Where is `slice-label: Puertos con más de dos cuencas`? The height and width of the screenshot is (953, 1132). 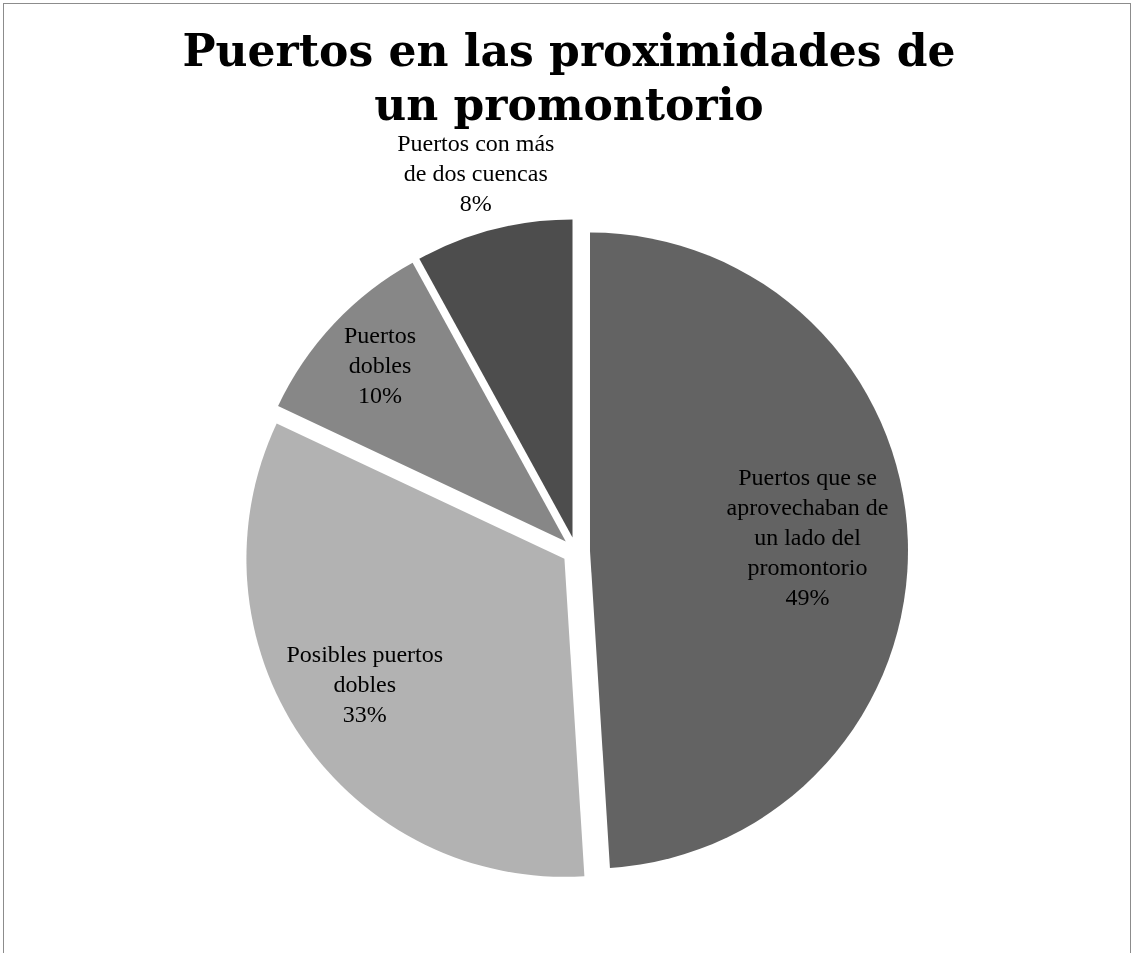
slice-label: Puertos con más de dos cuencas is located at coordinates (476, 157).